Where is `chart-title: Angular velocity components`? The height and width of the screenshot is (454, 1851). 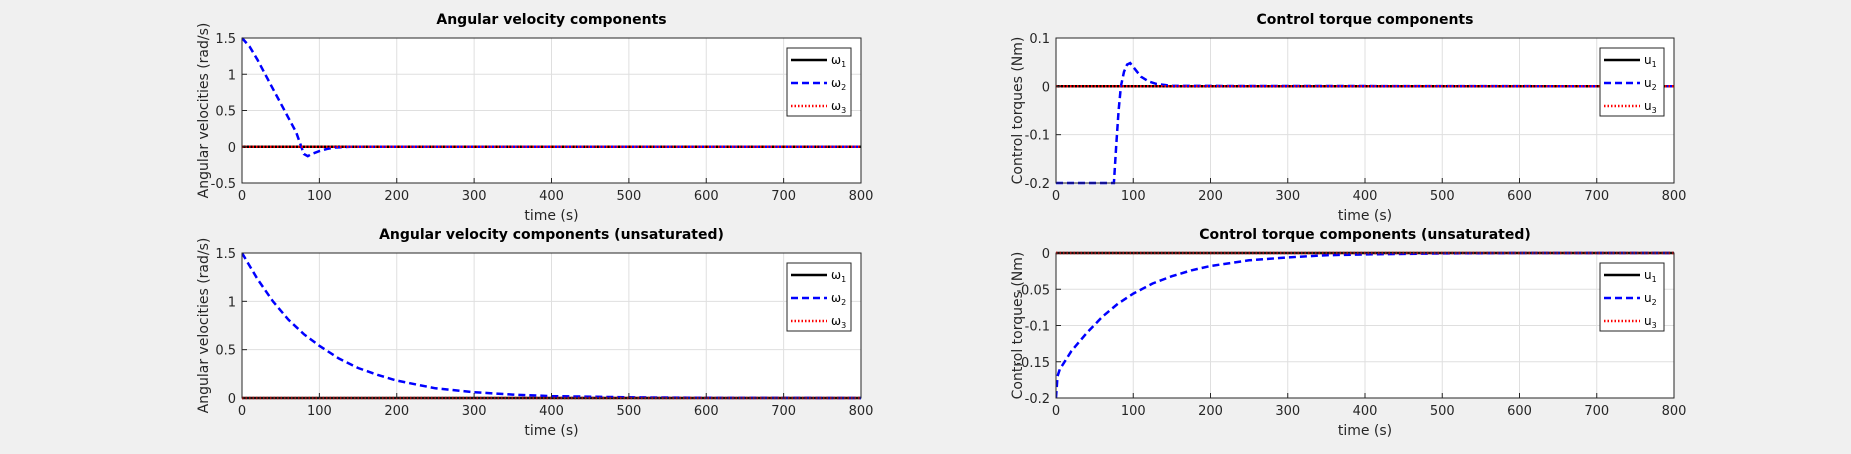
chart-title: Angular velocity components is located at coordinates (551, 20).